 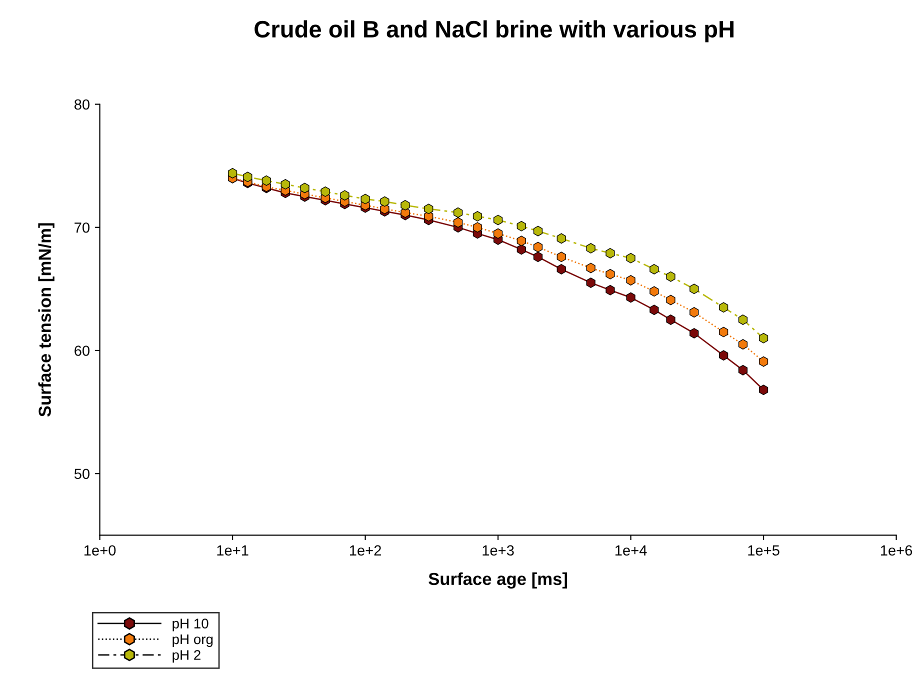 What do you see at coordinates (498, 580) in the screenshot?
I see `x-axis-title: Surface age [ms]` at bounding box center [498, 580].